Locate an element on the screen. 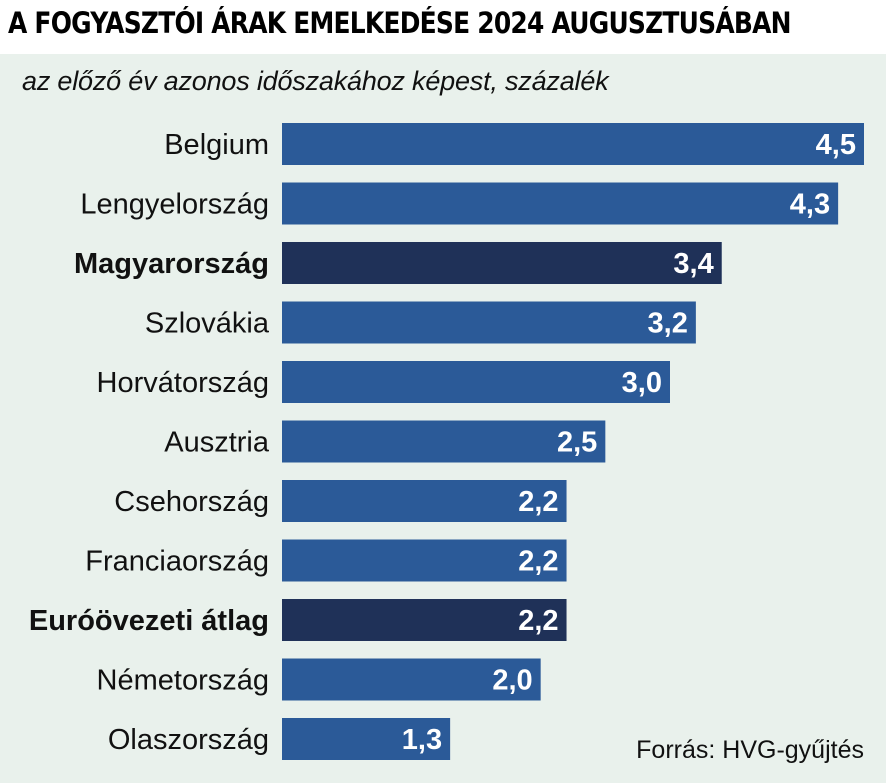 This screenshot has width=886, height=783. bar-row-4: Horvátország 3,0 is located at coordinates (383, 382).